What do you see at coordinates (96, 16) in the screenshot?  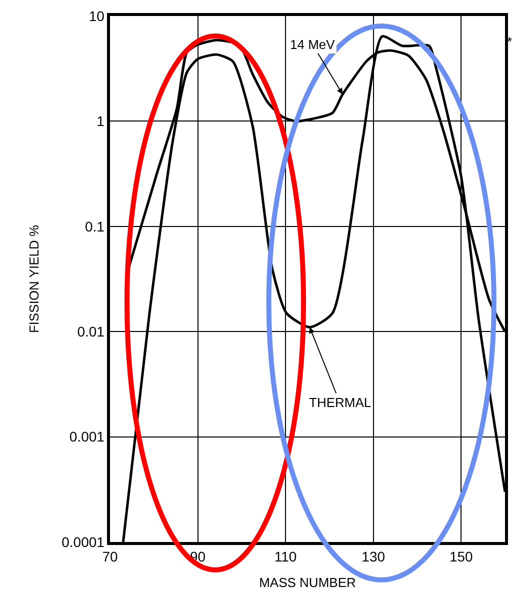 I see `y-tick-label: 10` at bounding box center [96, 16].